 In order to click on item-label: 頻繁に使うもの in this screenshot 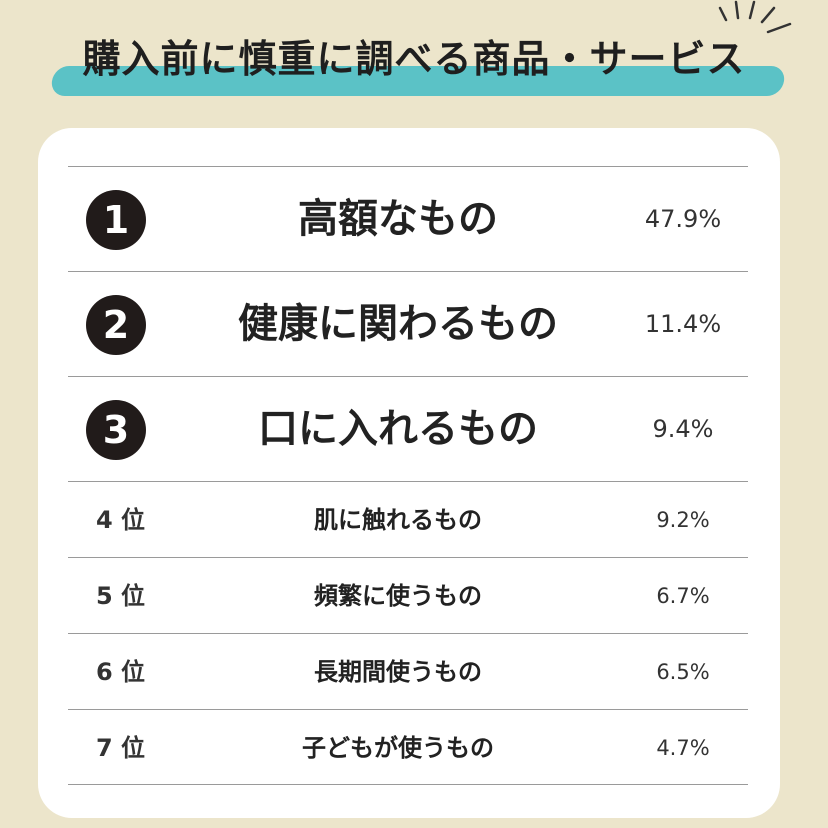, I will do `click(398, 596)`.